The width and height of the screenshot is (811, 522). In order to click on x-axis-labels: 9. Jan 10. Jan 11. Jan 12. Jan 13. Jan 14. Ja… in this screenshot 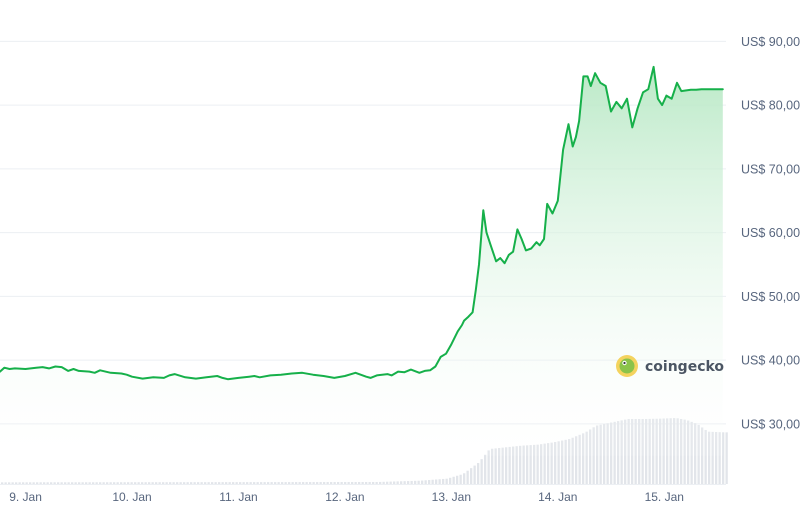, I will do `click(346, 497)`.